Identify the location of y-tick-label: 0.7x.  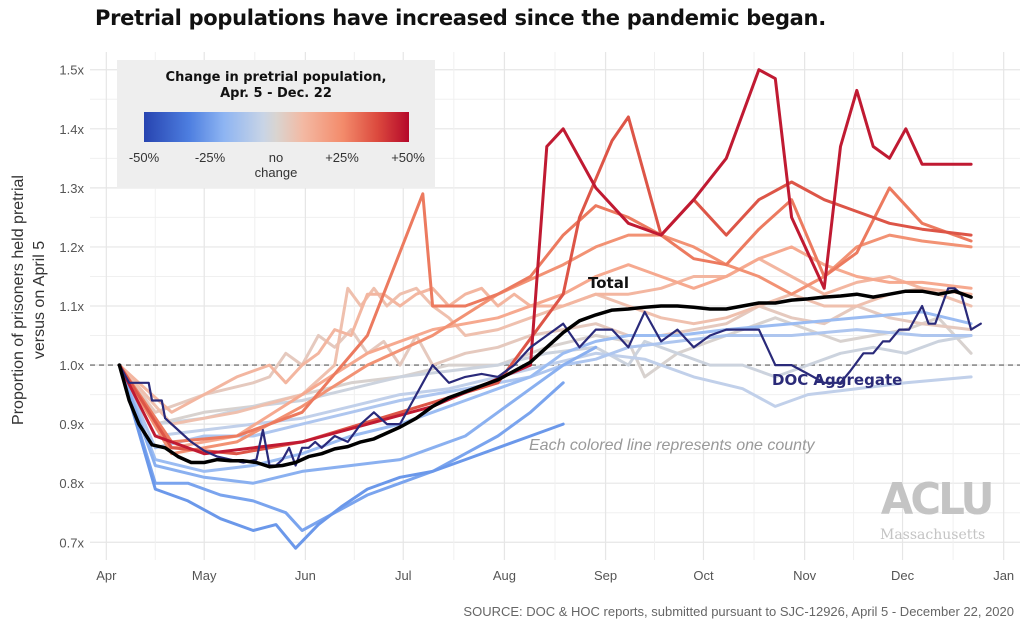
(71, 542).